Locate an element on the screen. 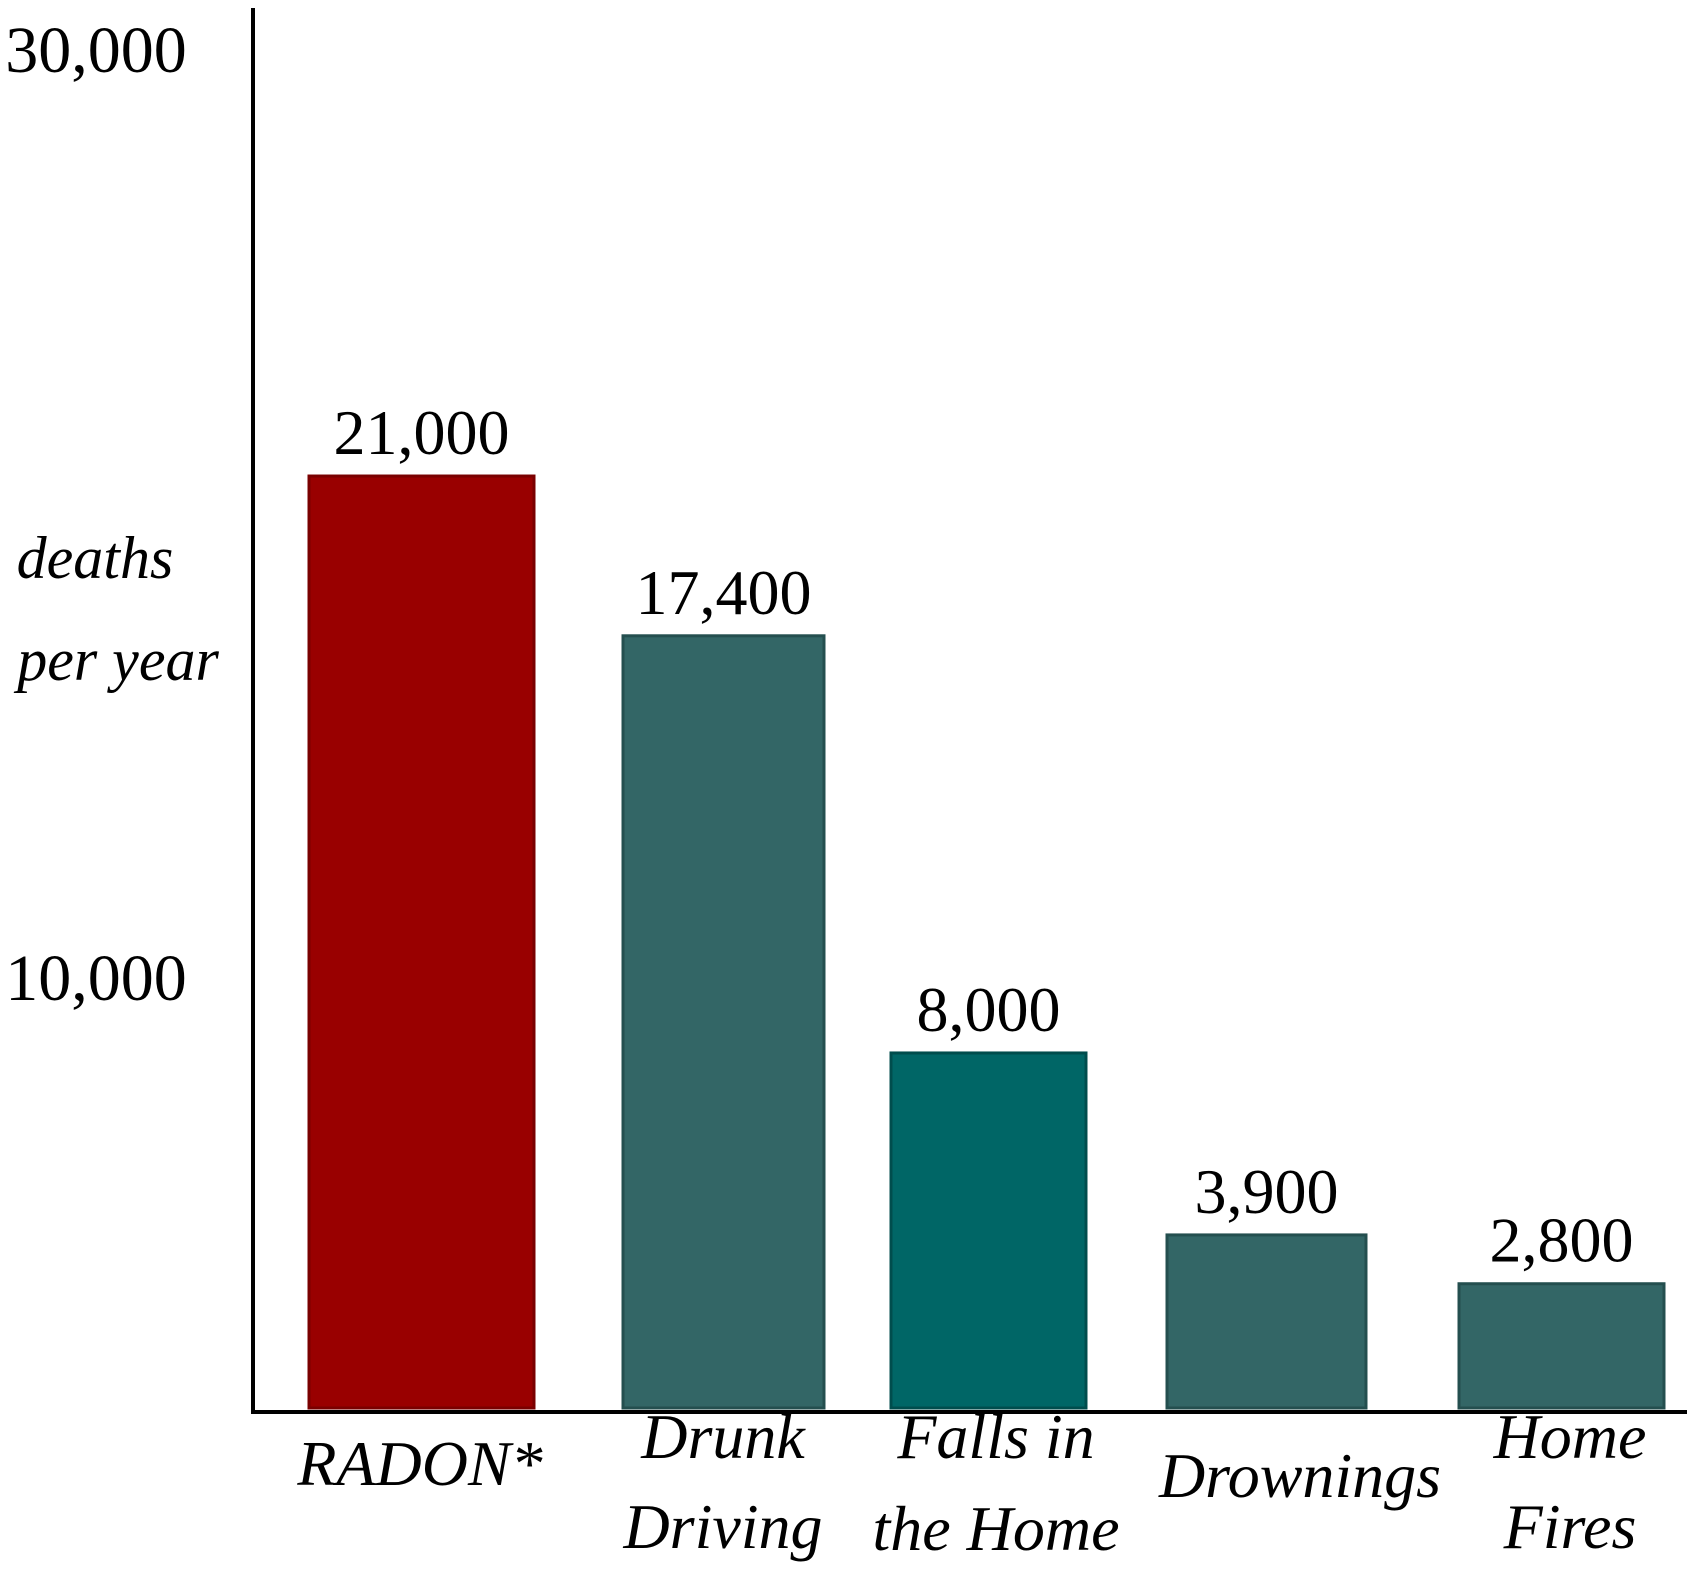 The width and height of the screenshot is (1687, 1583). bar-value-label-2: 8,000 is located at coordinates (989, 1009).